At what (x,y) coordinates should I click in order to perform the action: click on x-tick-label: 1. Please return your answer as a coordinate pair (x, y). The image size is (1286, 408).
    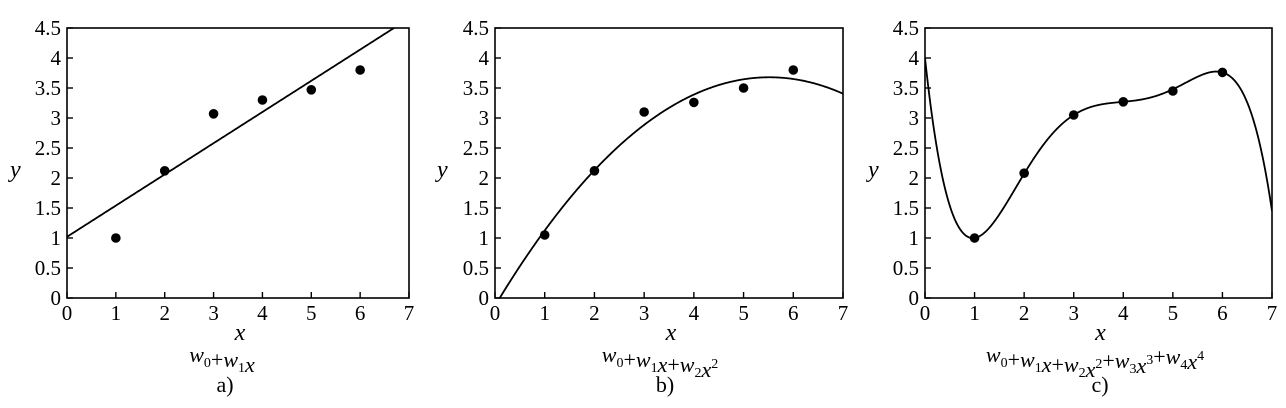
    Looking at the image, I should click on (544, 313).